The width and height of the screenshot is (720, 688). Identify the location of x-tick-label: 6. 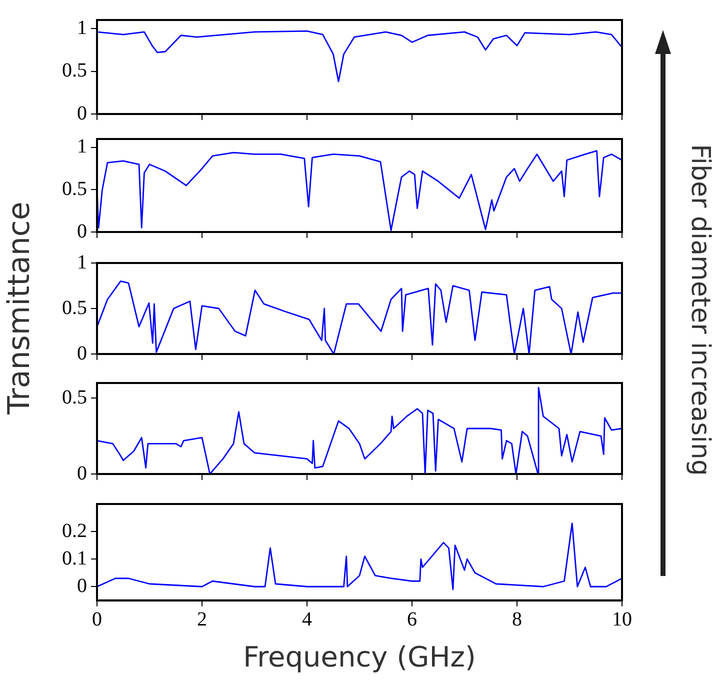
(412, 619).